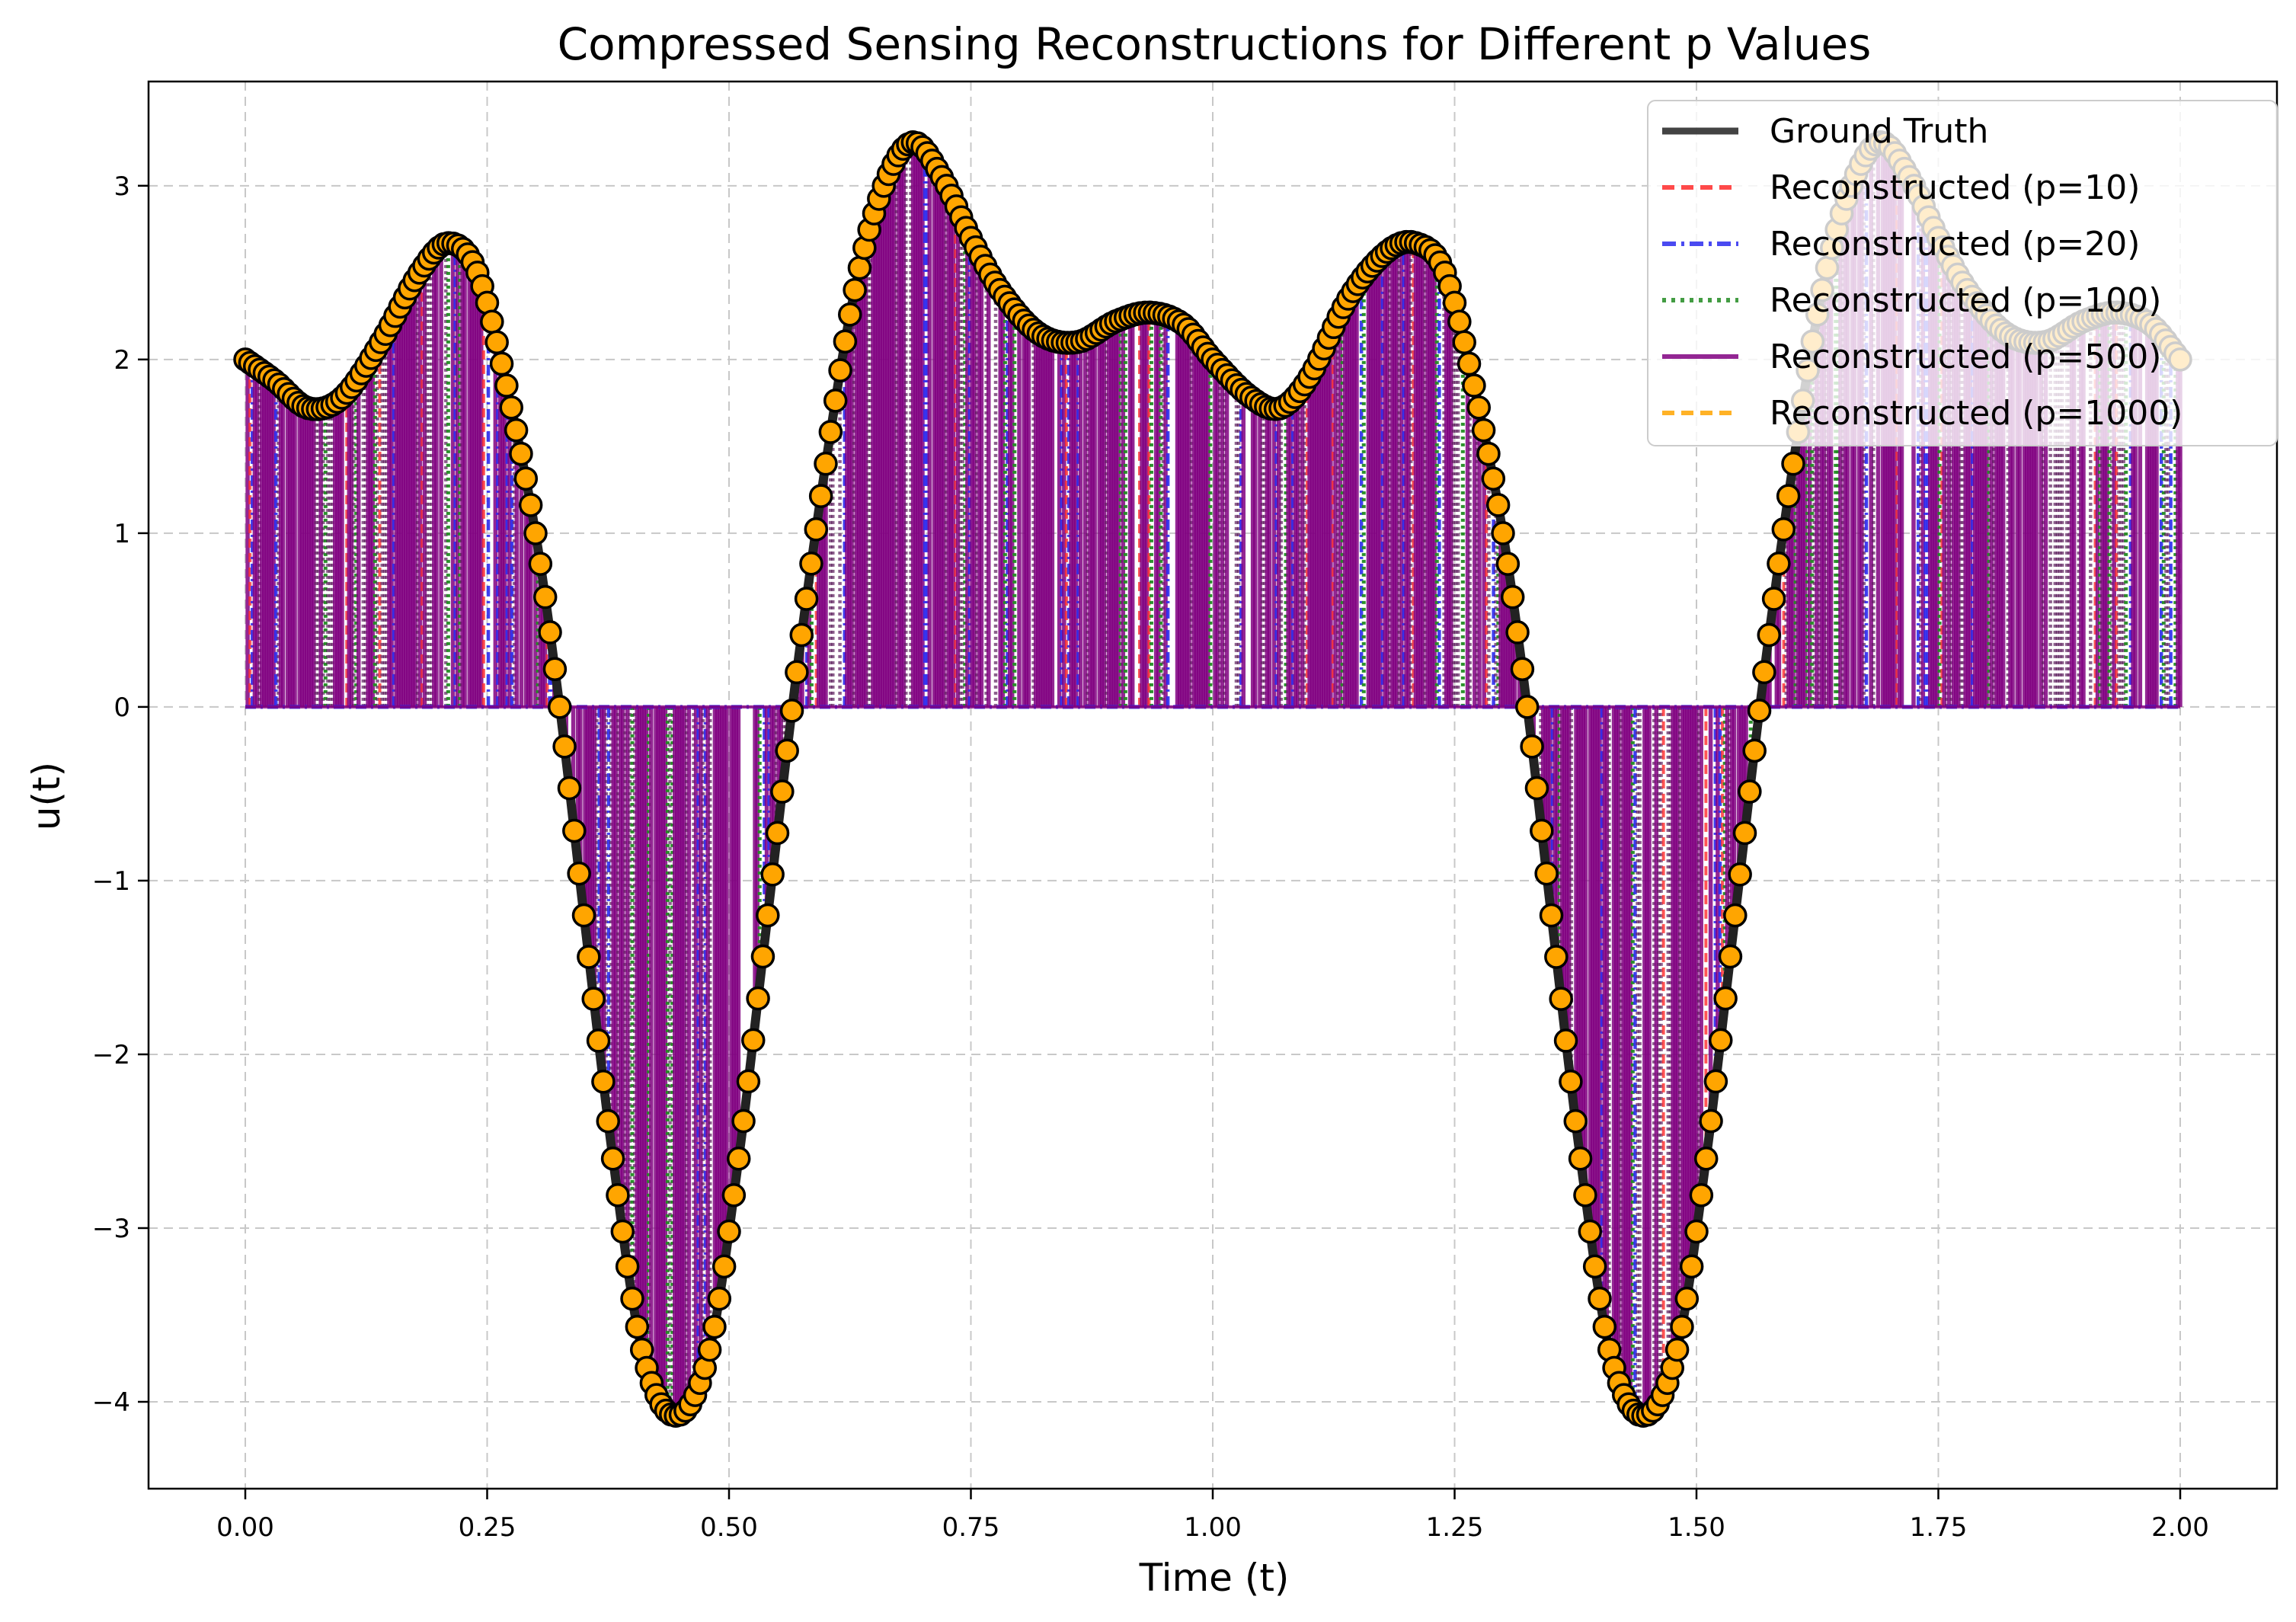 The width and height of the screenshot is (2296, 1622). I want to click on y-tick-label: 2, so click(122, 360).